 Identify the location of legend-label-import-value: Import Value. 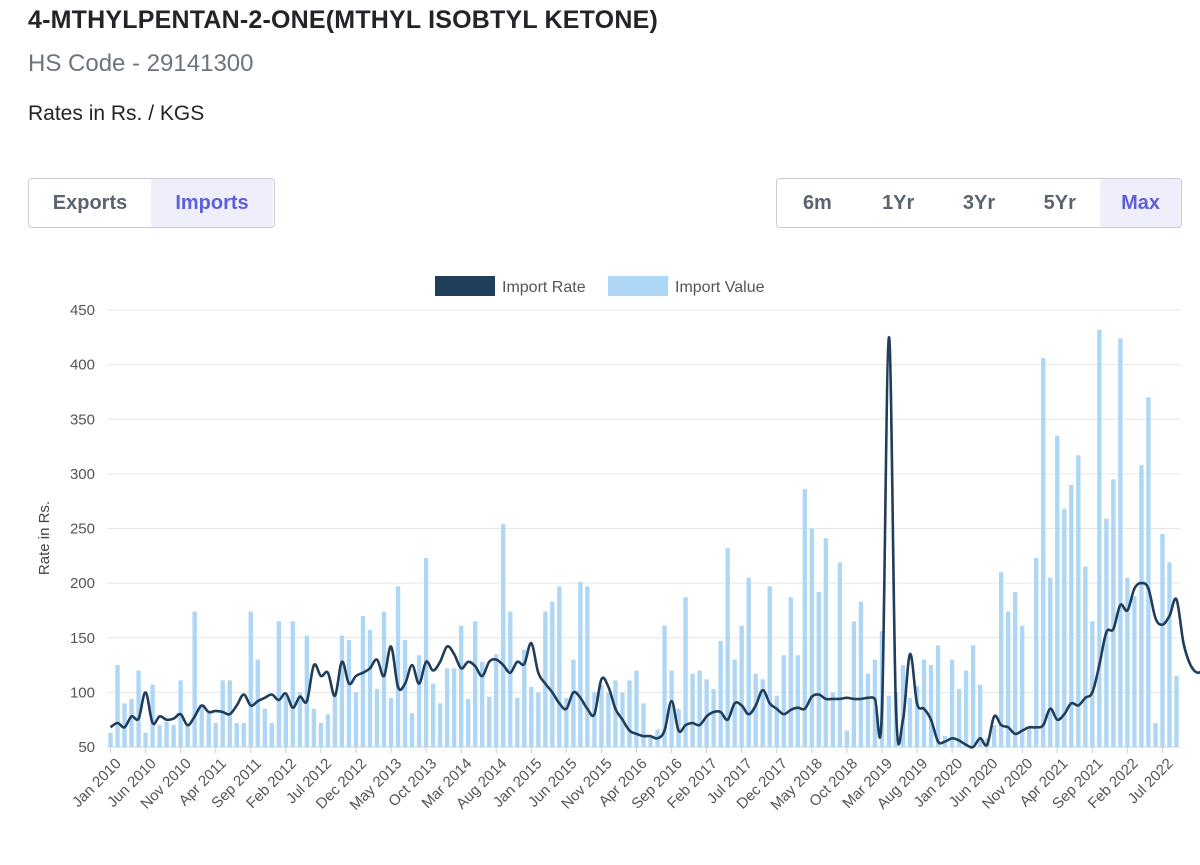
(720, 287).